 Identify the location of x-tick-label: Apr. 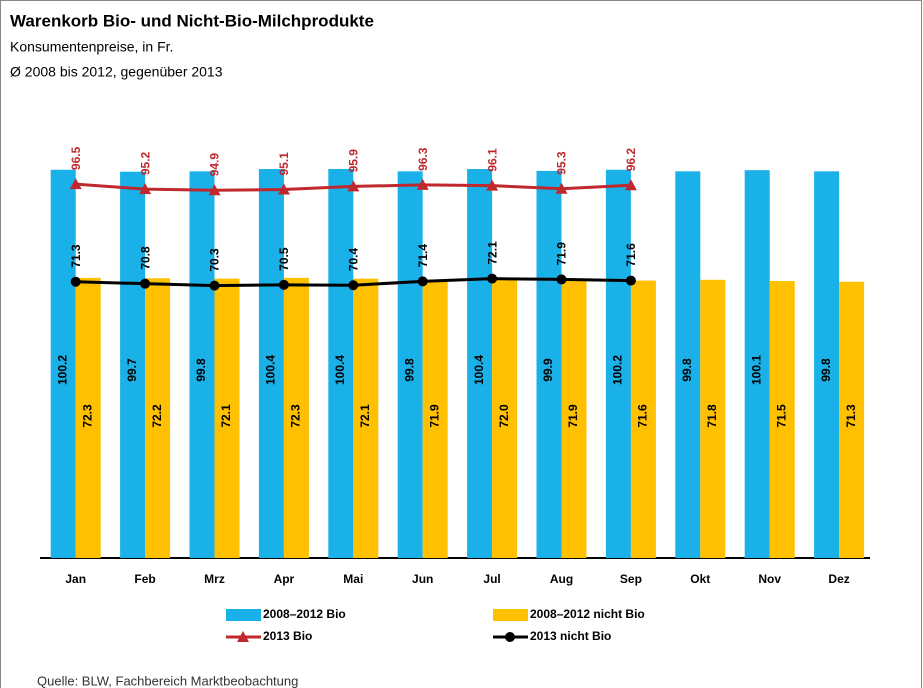
(284, 579).